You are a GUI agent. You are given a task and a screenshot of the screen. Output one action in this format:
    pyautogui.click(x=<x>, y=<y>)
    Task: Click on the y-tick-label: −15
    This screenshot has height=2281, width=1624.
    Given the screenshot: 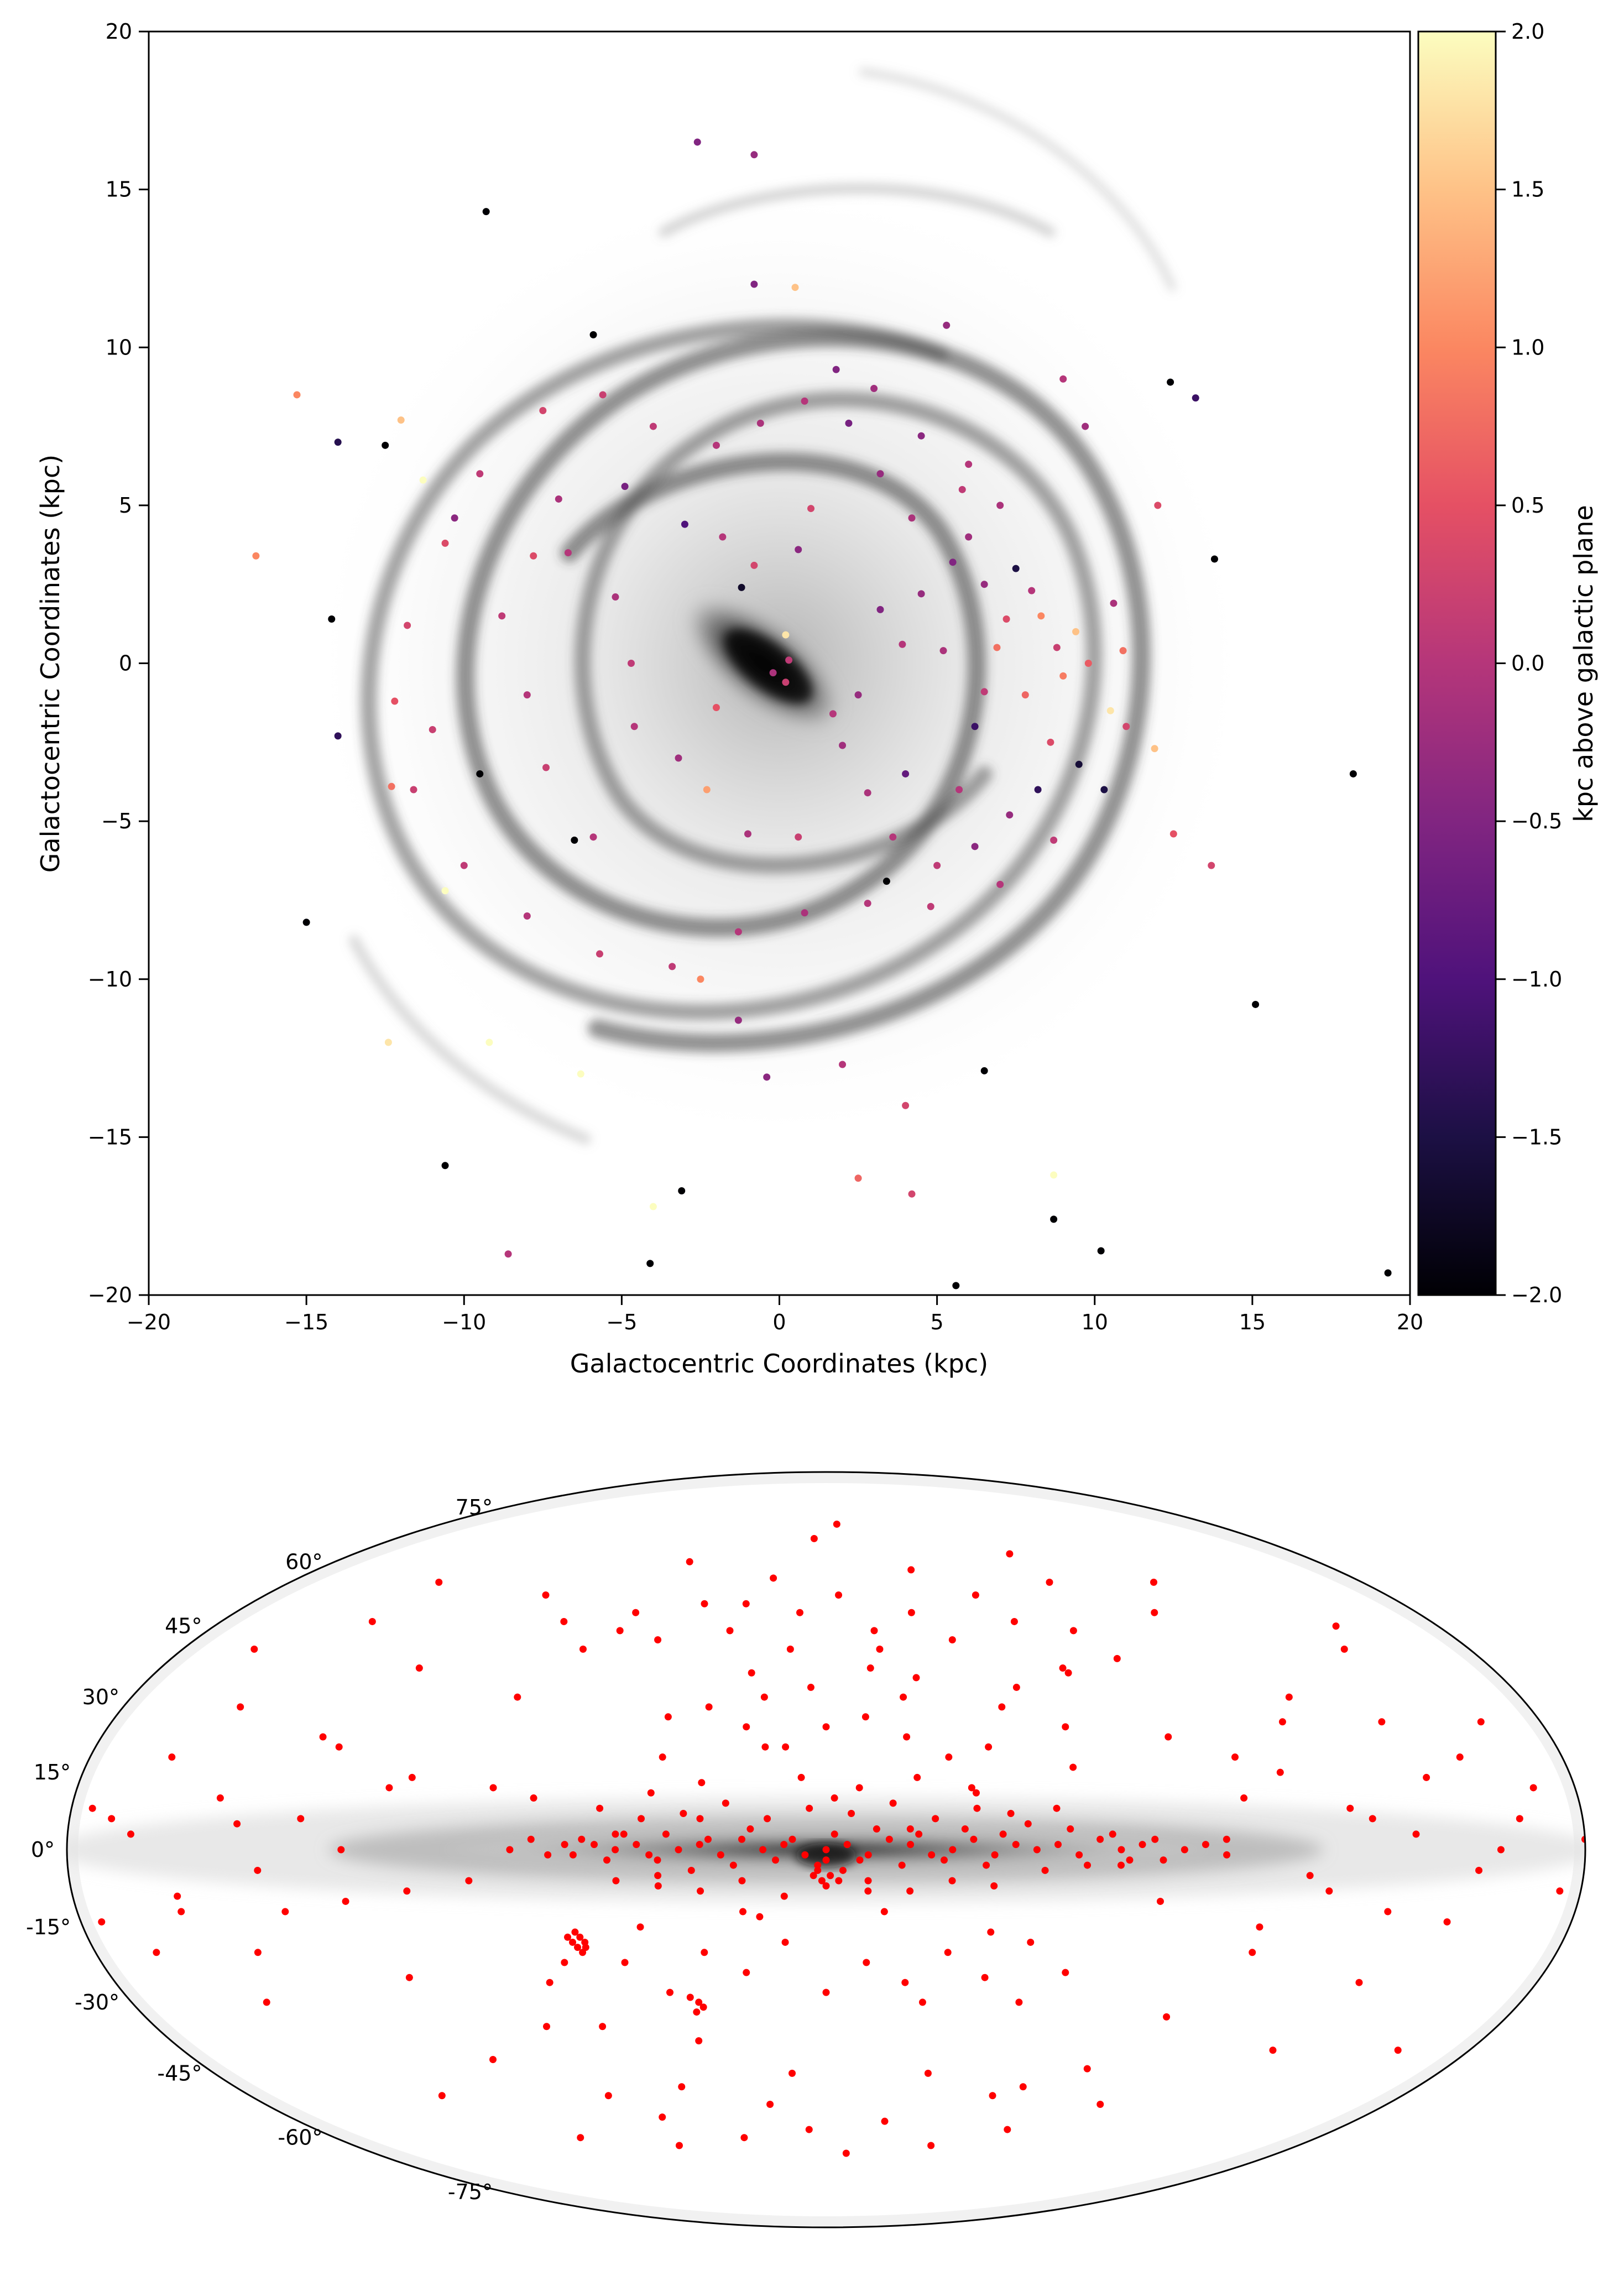 What is the action you would take?
    pyautogui.click(x=110, y=1137)
    